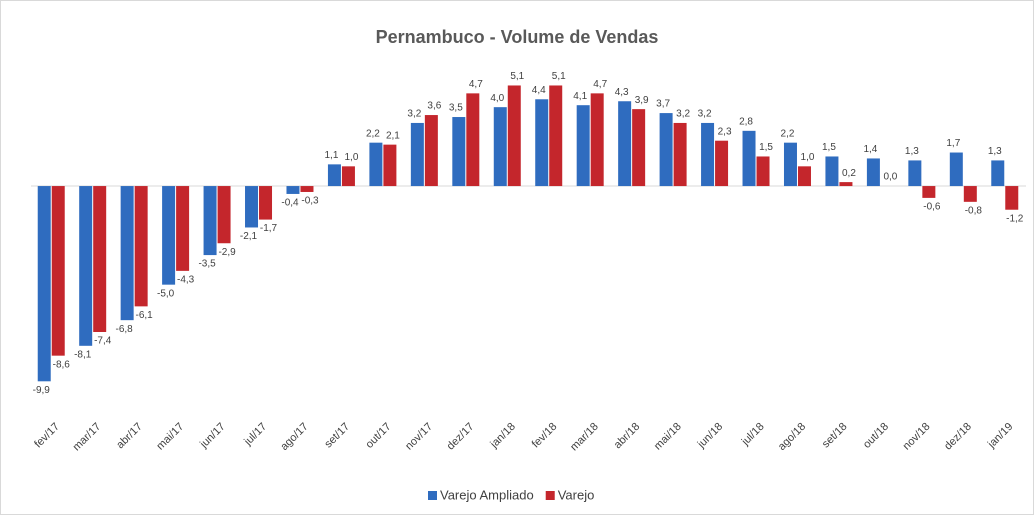 This screenshot has width=1035, height=516. I want to click on value-label: -9,9, so click(42, 390).